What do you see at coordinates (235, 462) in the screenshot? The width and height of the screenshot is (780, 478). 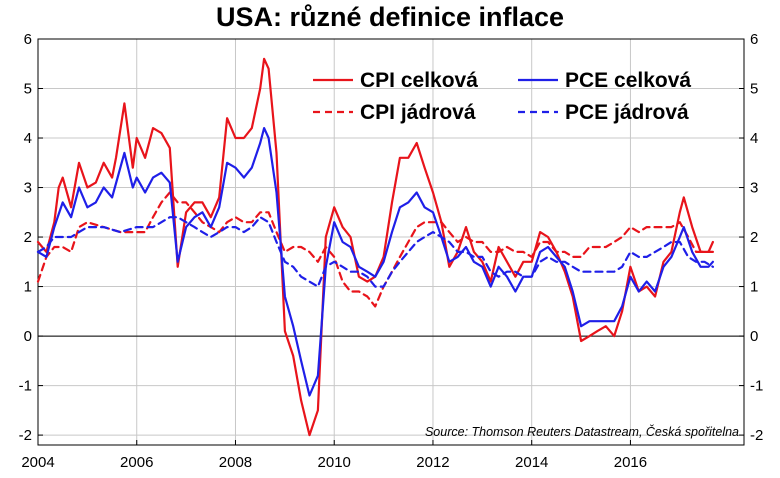 I see `x-tick-label: 2008` at bounding box center [235, 462].